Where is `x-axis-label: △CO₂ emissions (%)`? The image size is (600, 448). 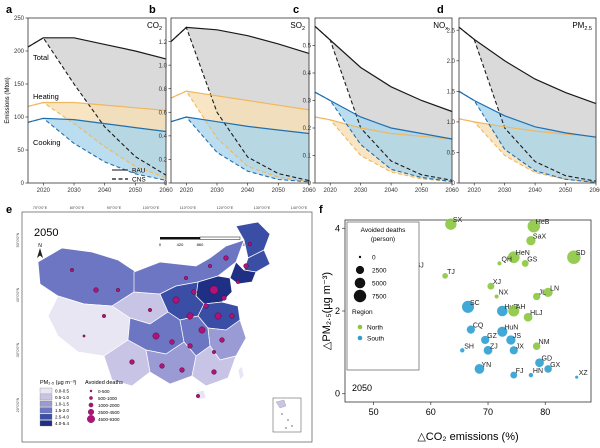 x-axis-label: △CO₂ emissions (%) is located at coordinates (467, 437).